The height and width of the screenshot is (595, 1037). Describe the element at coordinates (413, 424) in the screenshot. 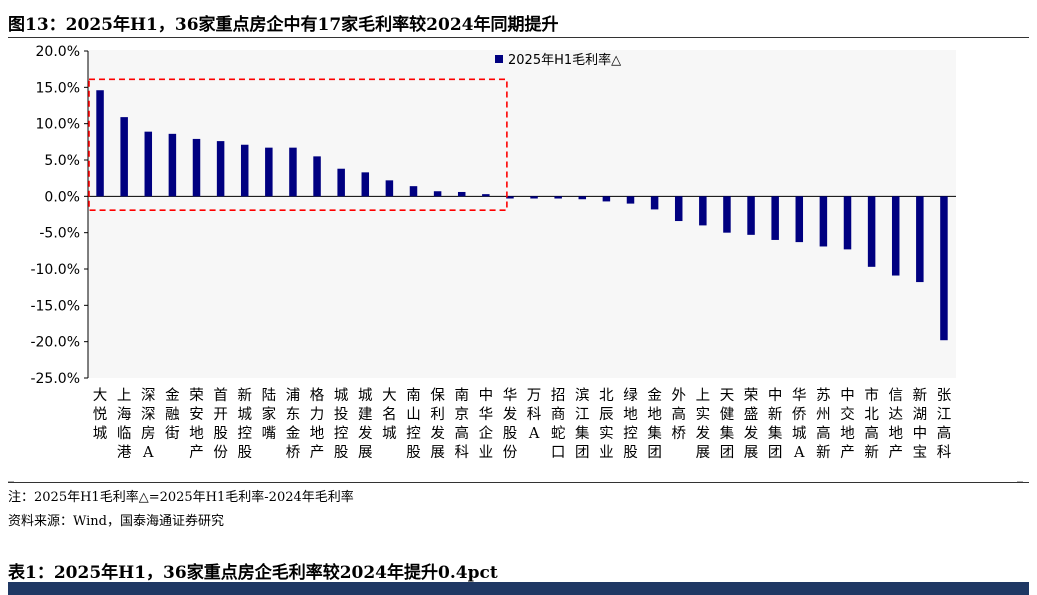

I see `x-tick-label: 南山控股` at that location.